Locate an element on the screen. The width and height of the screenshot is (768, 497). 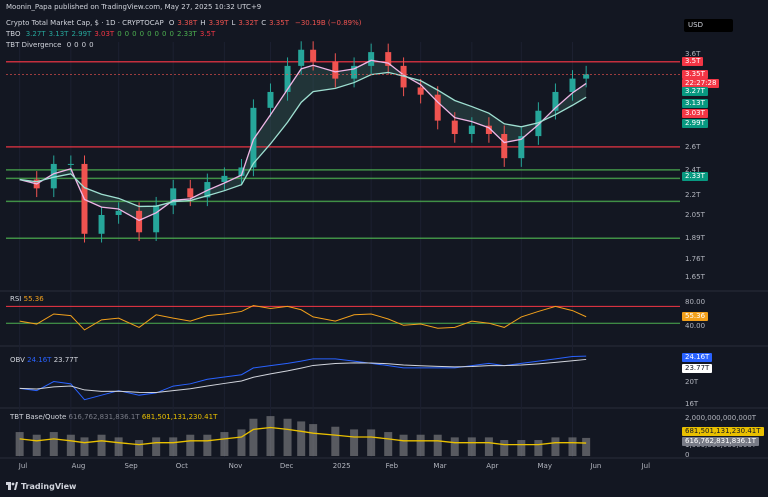
obv-ma-badge: 23.77T is located at coordinates (697, 368).